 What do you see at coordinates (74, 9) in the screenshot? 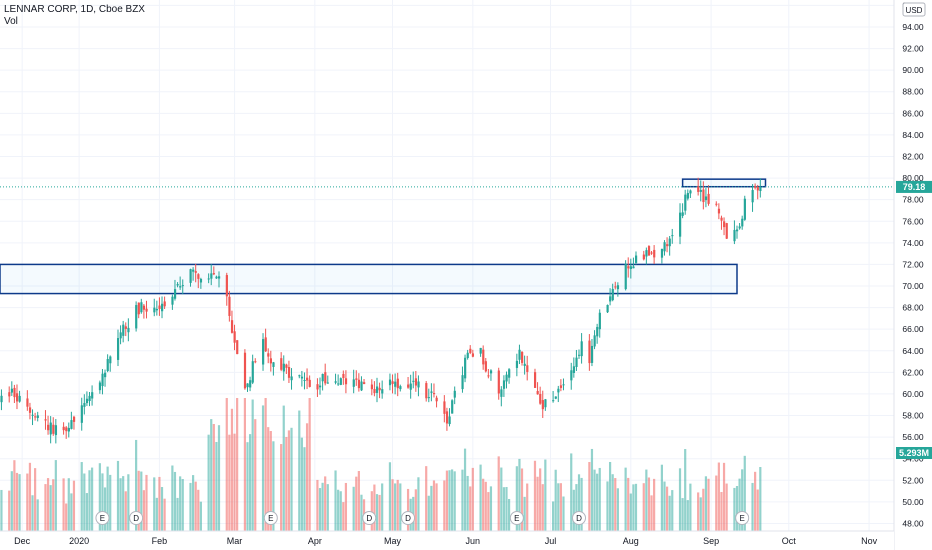
I see `symbol-title: LENNAR CORP, 1D, Cboe BZX` at bounding box center [74, 9].